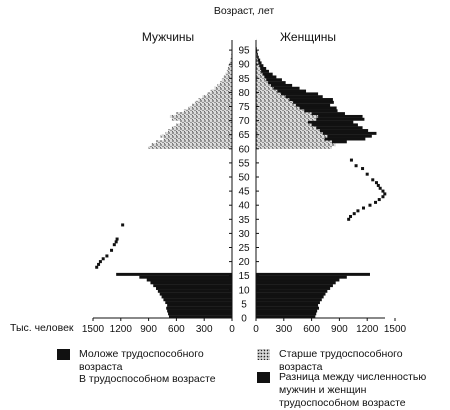  Describe the element at coordinates (244, 121) in the screenshot. I see `age-tick-label-70: 70` at that location.